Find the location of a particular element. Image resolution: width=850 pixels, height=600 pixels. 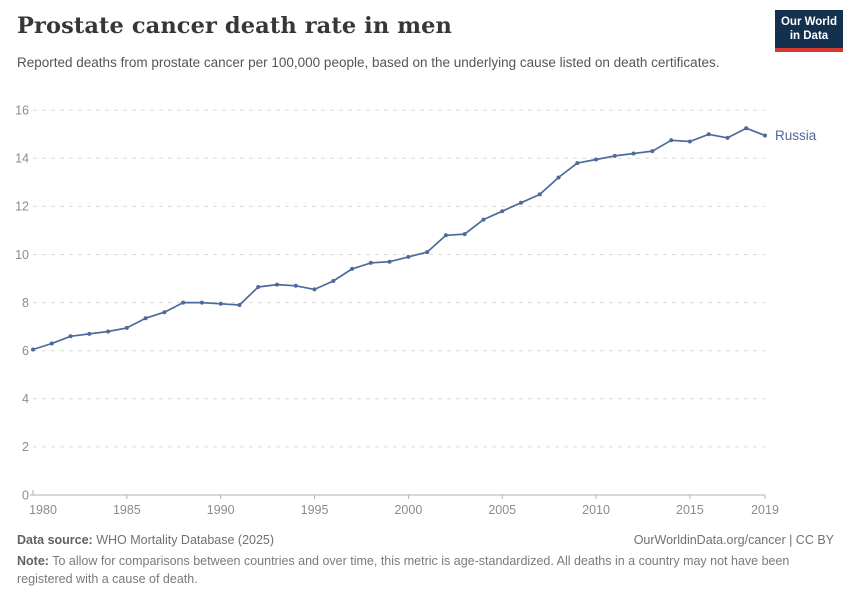

page-title: Prostate cancer death rate in men is located at coordinates (235, 26).